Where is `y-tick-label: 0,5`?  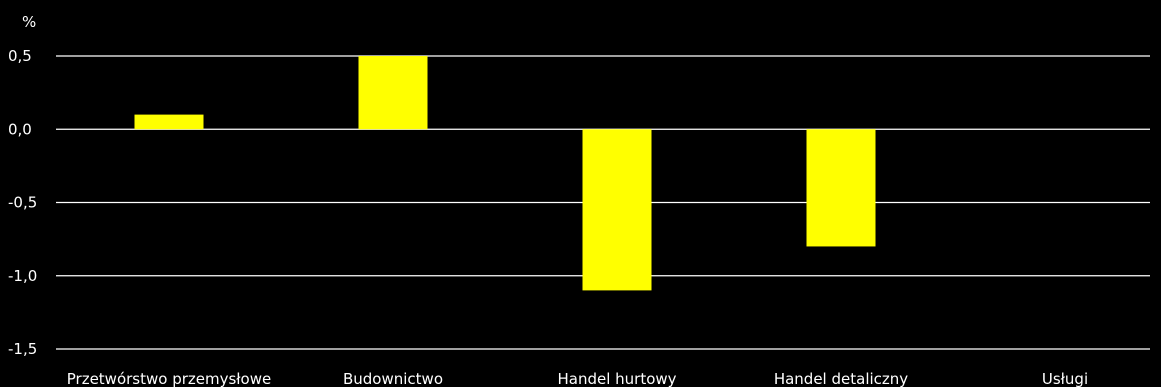 y-tick-label: 0,5 is located at coordinates (20, 56).